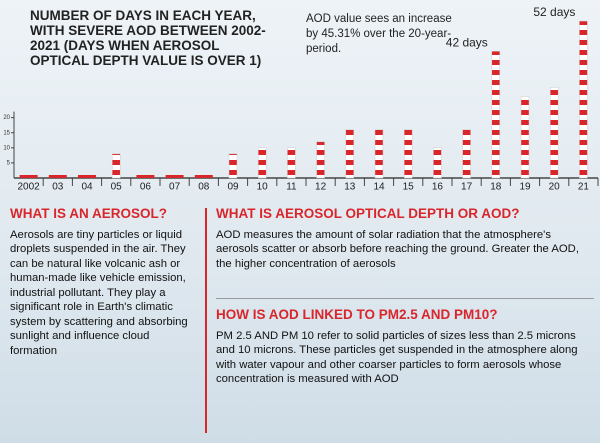 Image resolution: width=600 pixels, height=443 pixels. I want to click on x-tick-label: 19, so click(525, 187).